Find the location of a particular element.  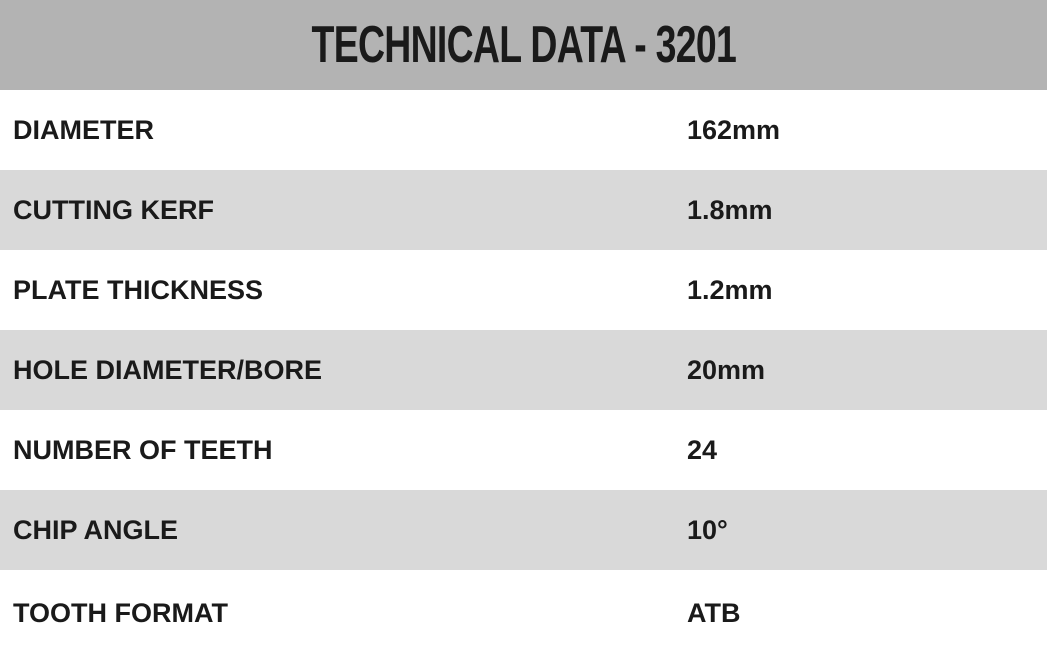

row-value: 1.2mm is located at coordinates (730, 289).